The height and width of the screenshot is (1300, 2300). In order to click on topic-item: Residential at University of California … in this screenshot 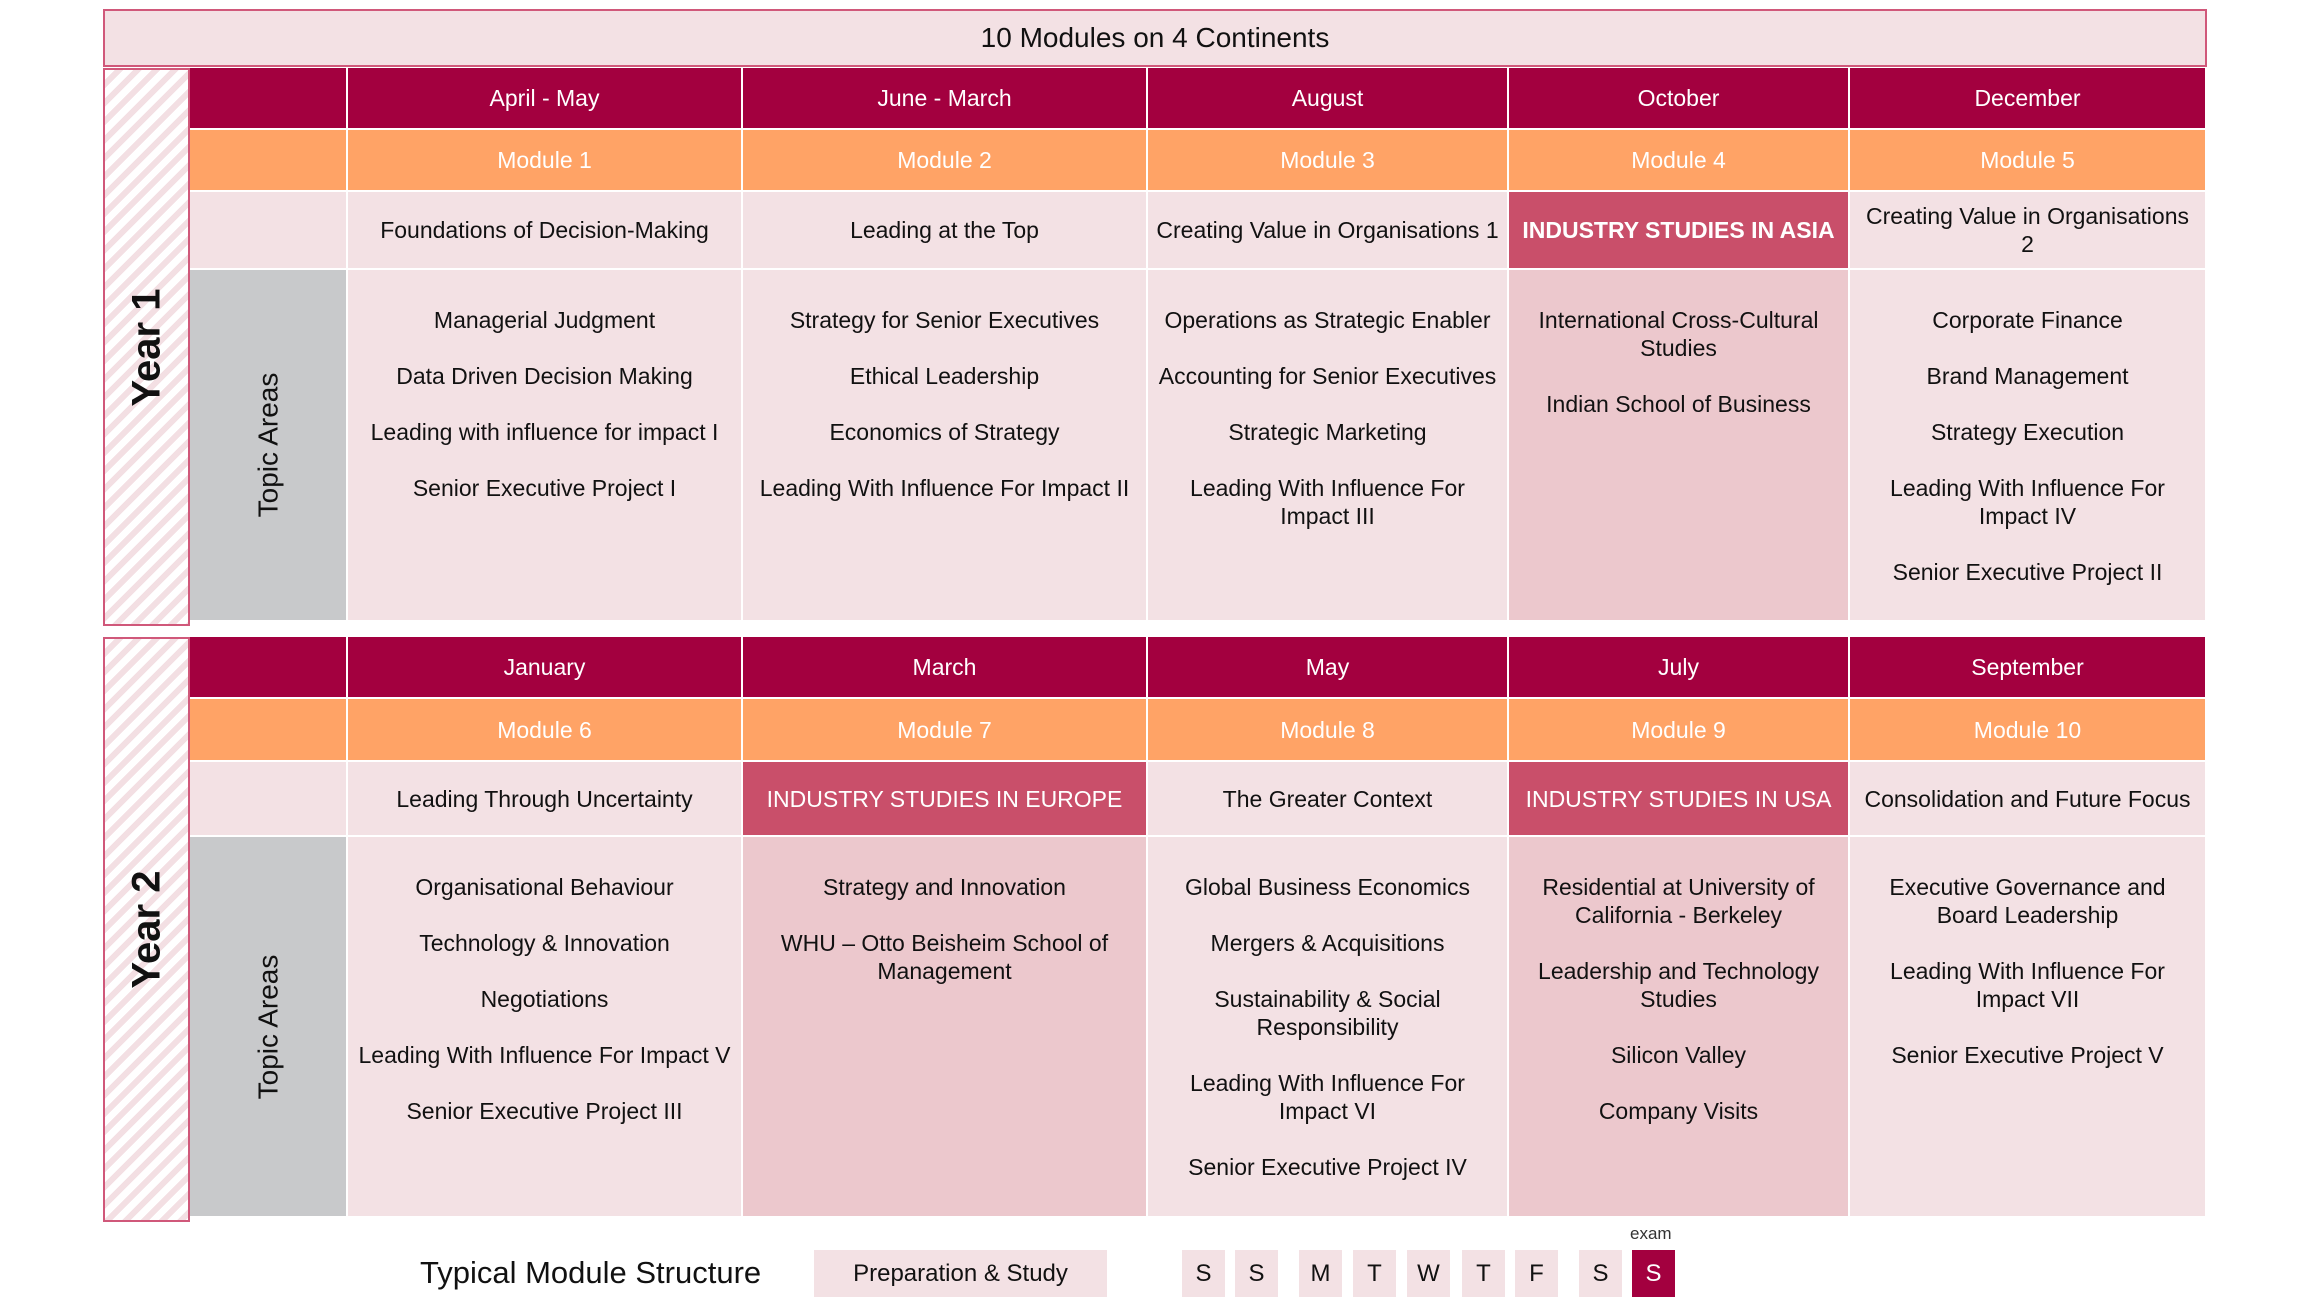, I will do `click(1678, 901)`.